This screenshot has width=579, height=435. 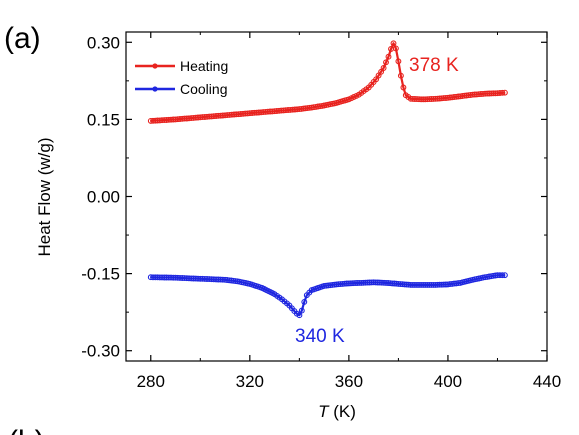 I want to click on series-heating, so click(x=327, y=82).